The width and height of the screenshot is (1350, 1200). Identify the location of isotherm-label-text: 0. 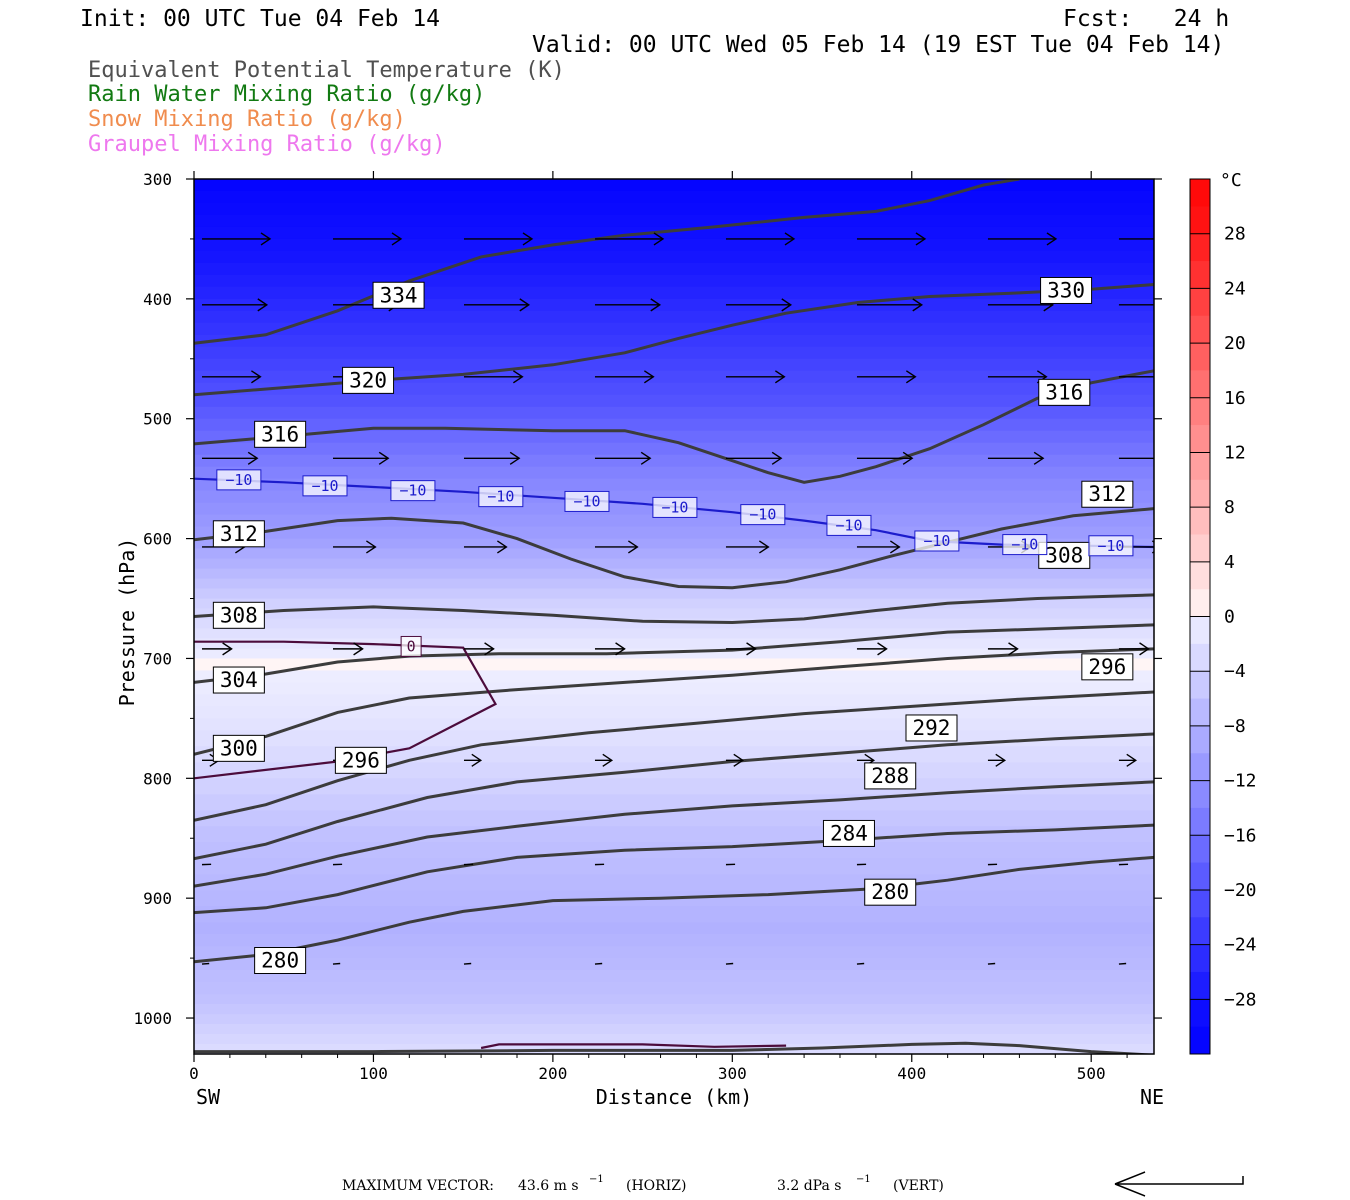
(411, 646).